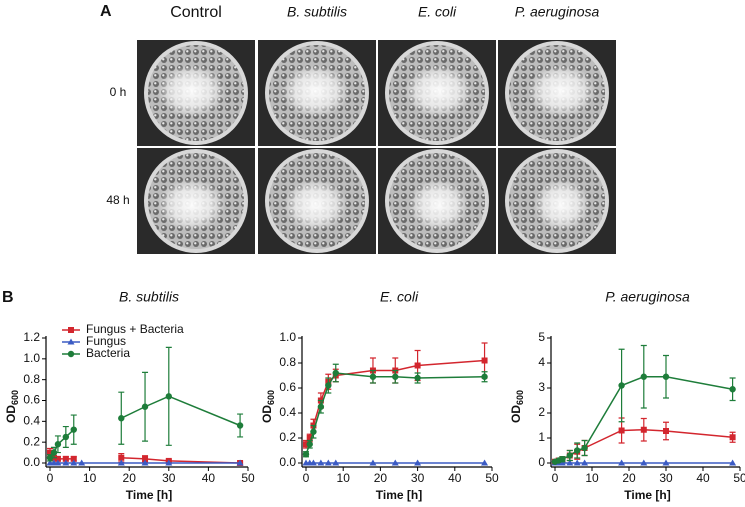 Image resolution: width=745 pixels, height=507 pixels. What do you see at coordinates (108, 353) in the screenshot?
I see `legend-label: Bacteria` at bounding box center [108, 353].